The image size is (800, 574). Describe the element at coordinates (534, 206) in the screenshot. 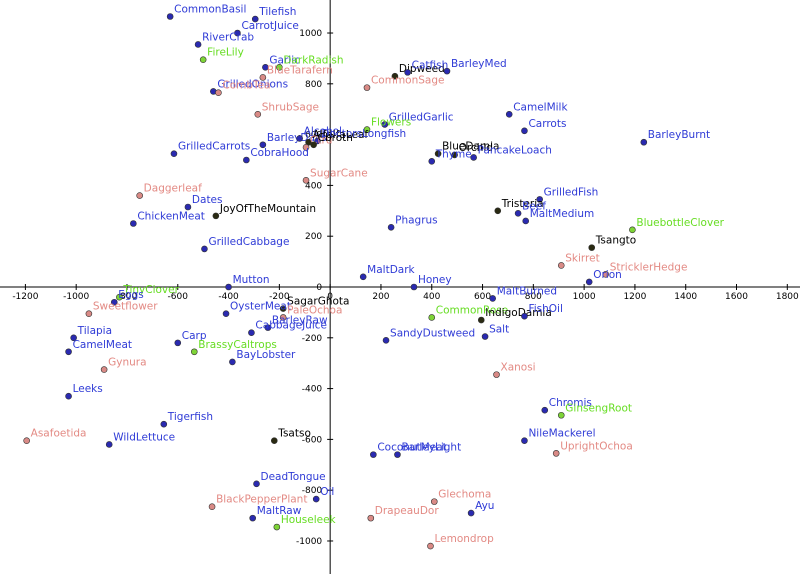

I see `data-point-label: Beef` at that location.